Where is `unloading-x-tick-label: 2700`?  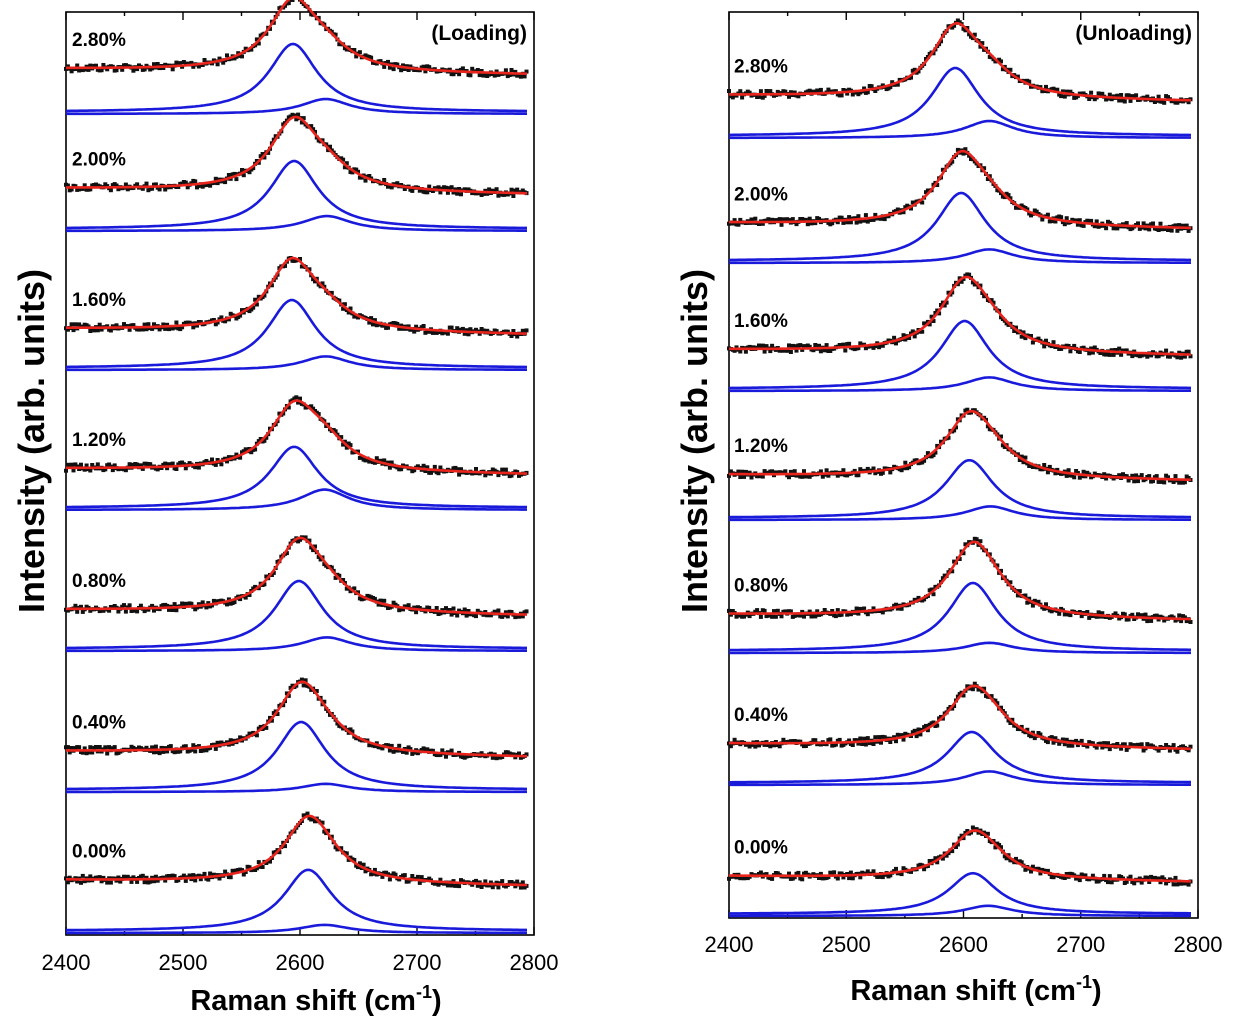
unloading-x-tick-label: 2700 is located at coordinates (1080, 944).